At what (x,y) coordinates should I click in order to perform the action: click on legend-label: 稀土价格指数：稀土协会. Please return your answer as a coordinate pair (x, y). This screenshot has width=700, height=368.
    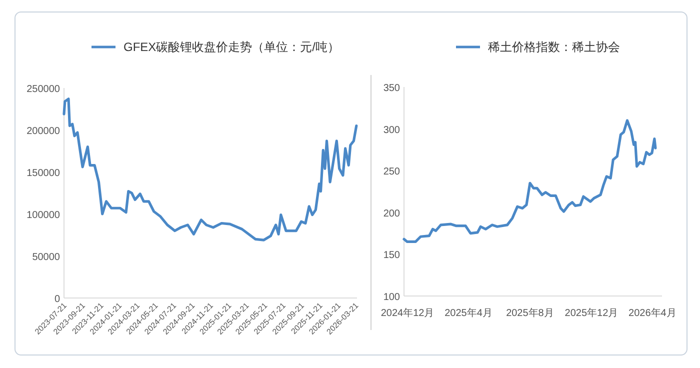
    Looking at the image, I should click on (554, 47).